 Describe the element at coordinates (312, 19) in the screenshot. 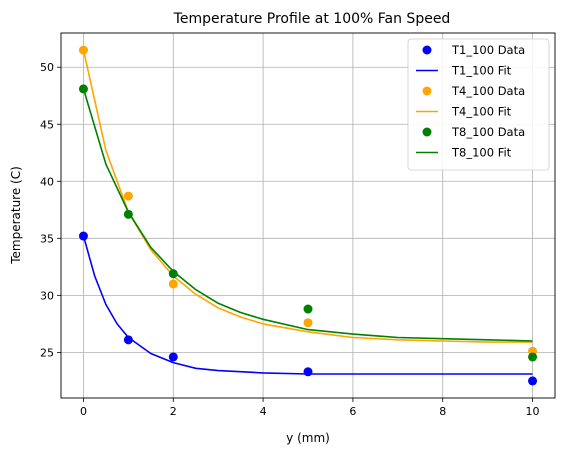

I see `chart-title: Temperature Profile at 100% Fan Speed` at that location.